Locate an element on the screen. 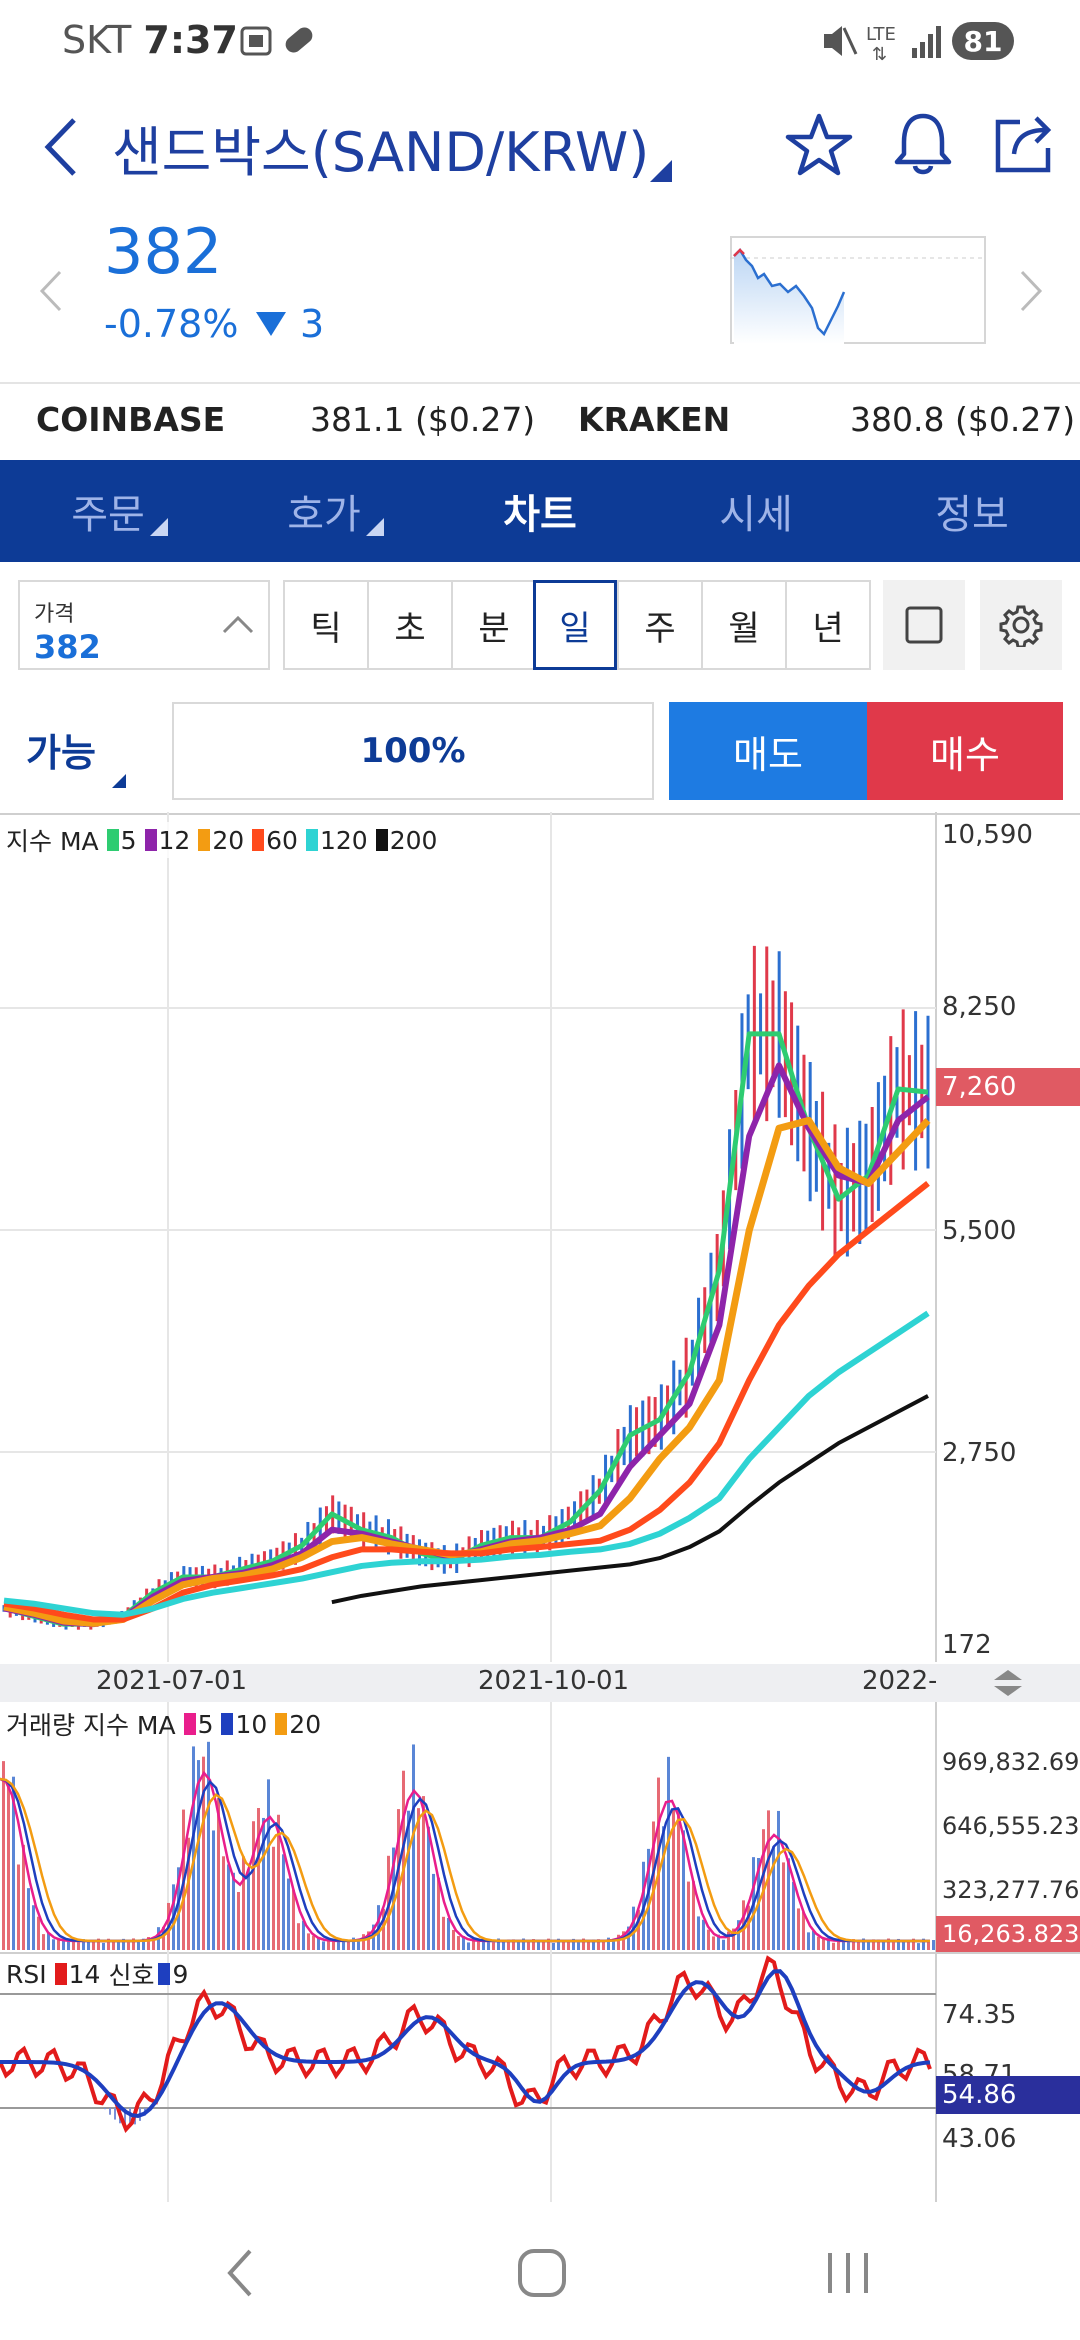 This screenshot has width=1080, height=2340. price-selector-label: 가격 is located at coordinates (54, 614).